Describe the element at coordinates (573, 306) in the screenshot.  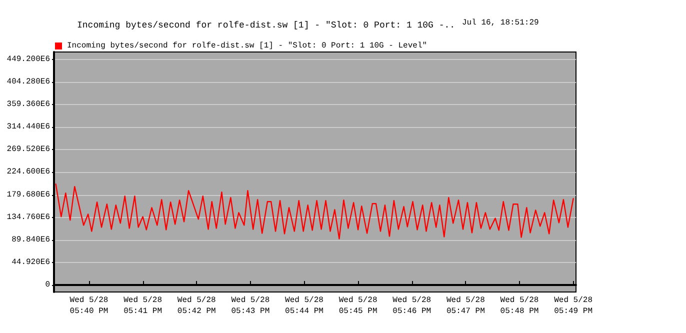
I see `x-tick-label: Wed 5/28 05:49 PM` at that location.